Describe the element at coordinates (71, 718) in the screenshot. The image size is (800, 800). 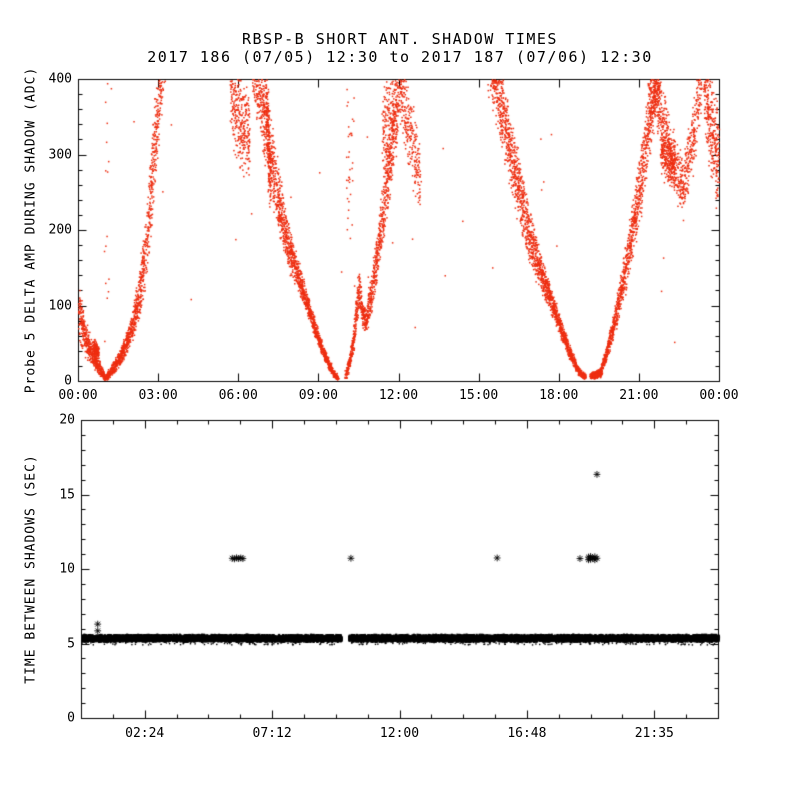
I see `bottom-y-tick-label: 0` at that location.